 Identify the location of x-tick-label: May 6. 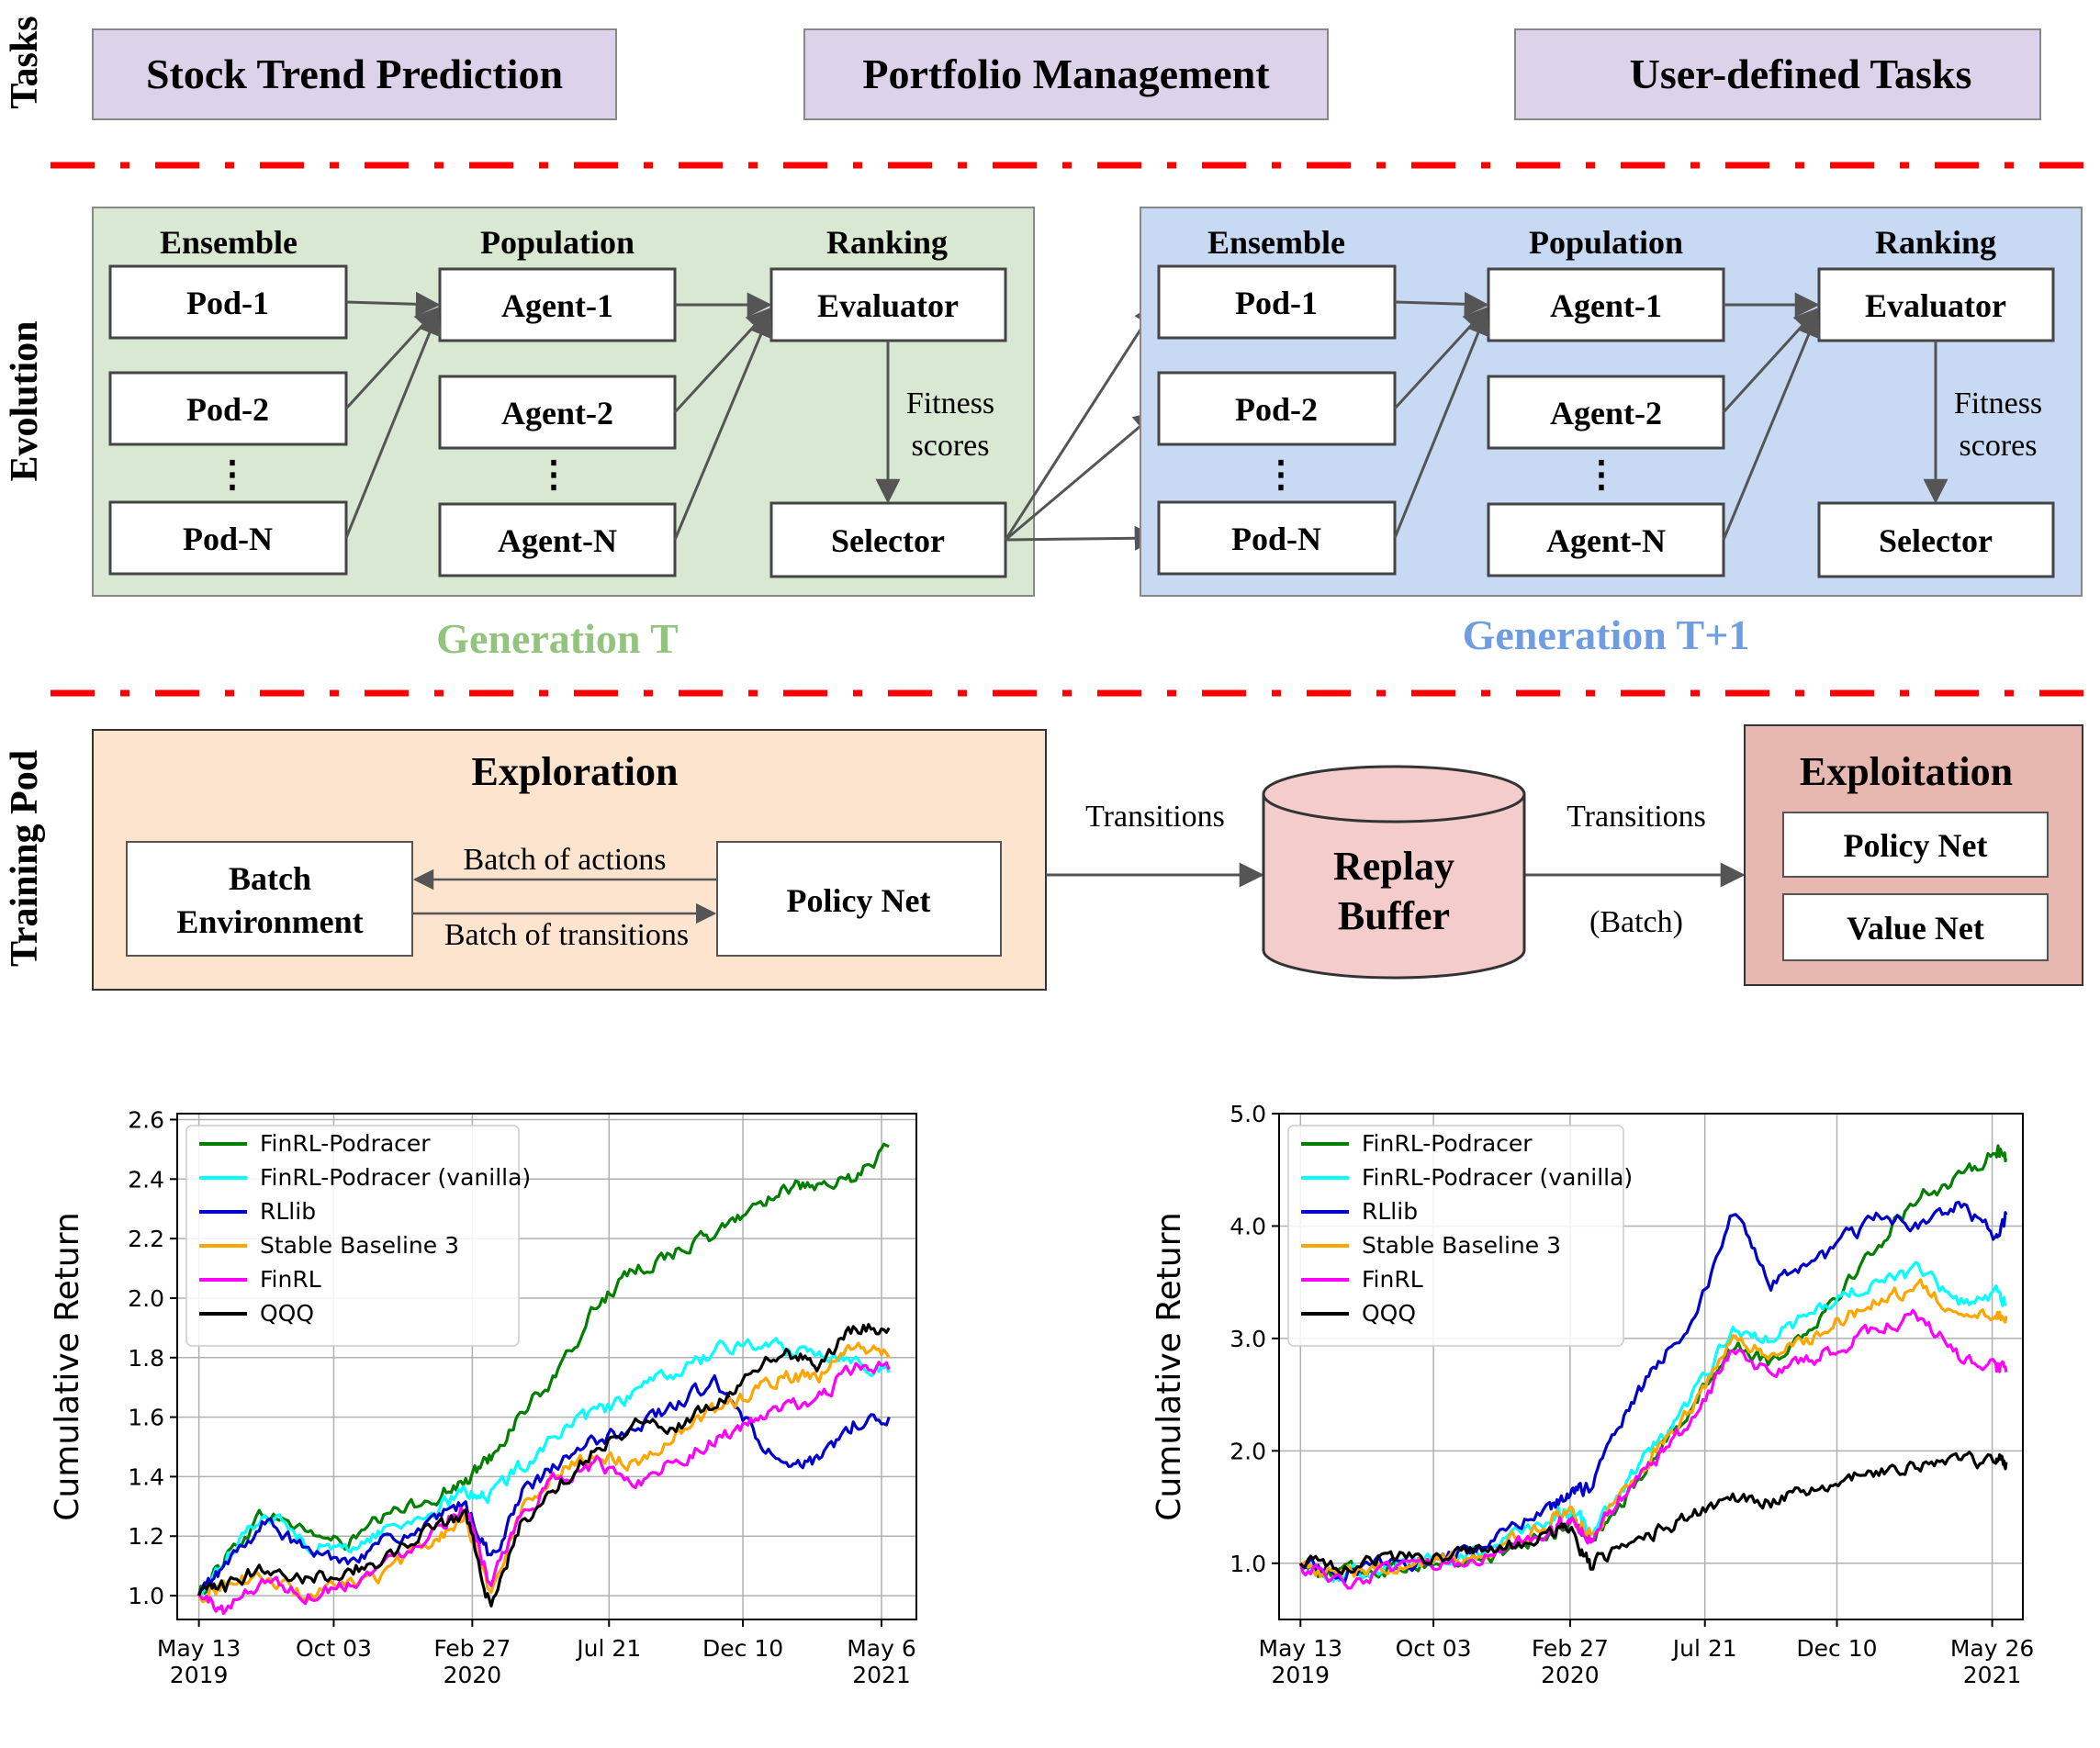
(881, 1648).